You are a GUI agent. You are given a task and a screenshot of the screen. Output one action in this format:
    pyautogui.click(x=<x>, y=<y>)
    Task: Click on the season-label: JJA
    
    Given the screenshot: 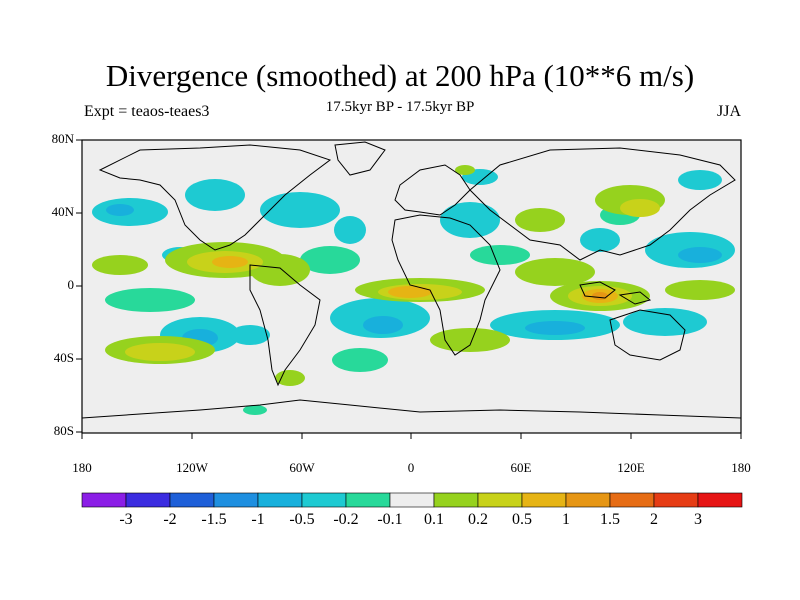 What is the action you would take?
    pyautogui.click(x=728, y=111)
    